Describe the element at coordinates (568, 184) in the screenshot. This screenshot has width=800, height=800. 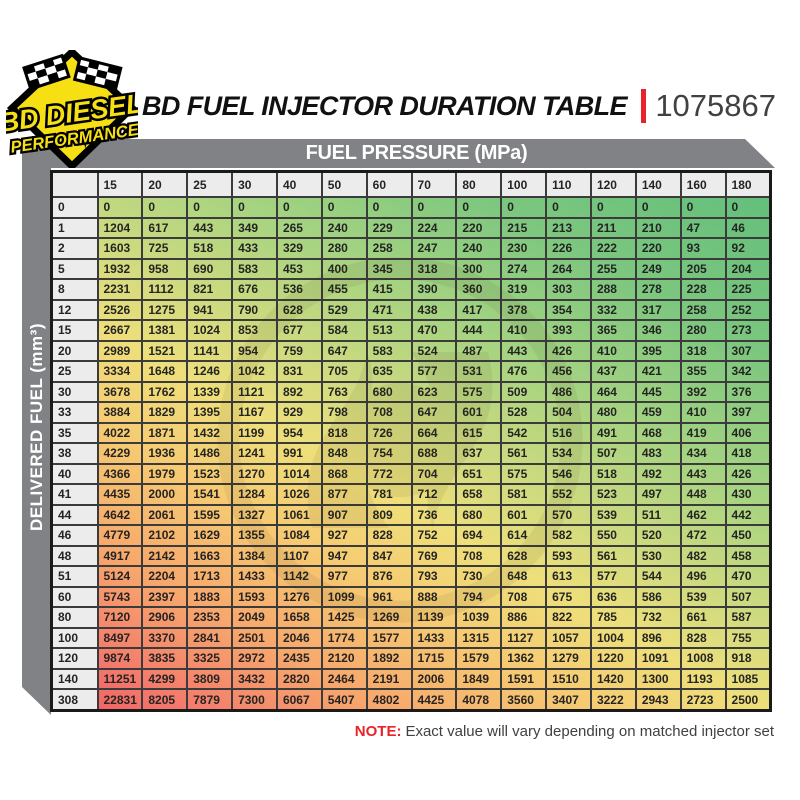
I see `column-header: 110` at that location.